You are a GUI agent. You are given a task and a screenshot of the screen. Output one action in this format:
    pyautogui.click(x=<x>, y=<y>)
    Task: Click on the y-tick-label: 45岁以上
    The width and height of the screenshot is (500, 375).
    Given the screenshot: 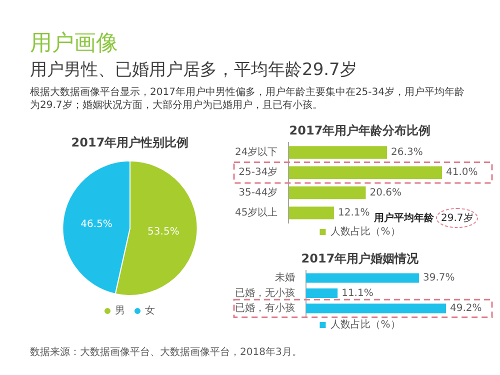 What is the action you would take?
    pyautogui.click(x=256, y=212)
    